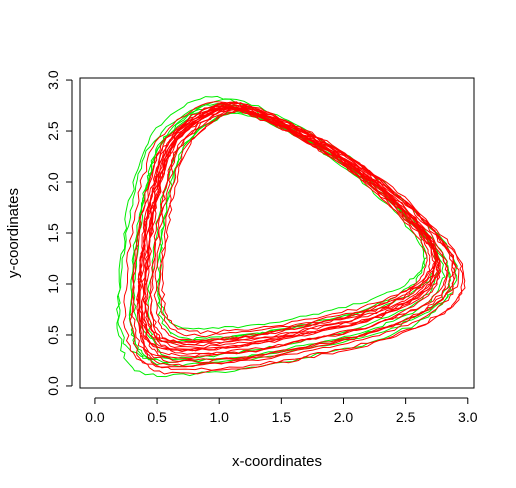 This screenshot has height=488, width=516. I want to click on x-tick-label: 1.5, so click(282, 417).